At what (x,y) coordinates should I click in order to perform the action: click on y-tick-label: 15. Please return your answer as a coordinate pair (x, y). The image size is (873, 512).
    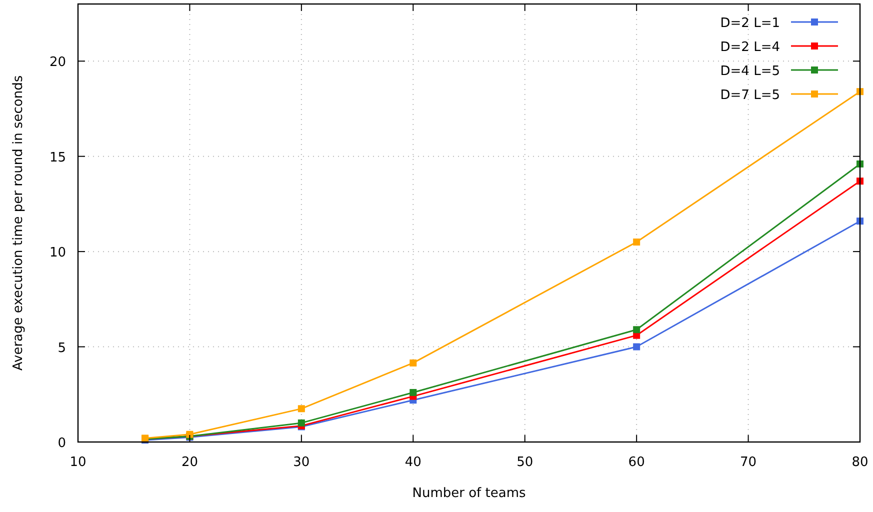
    Looking at the image, I should click on (57, 158).